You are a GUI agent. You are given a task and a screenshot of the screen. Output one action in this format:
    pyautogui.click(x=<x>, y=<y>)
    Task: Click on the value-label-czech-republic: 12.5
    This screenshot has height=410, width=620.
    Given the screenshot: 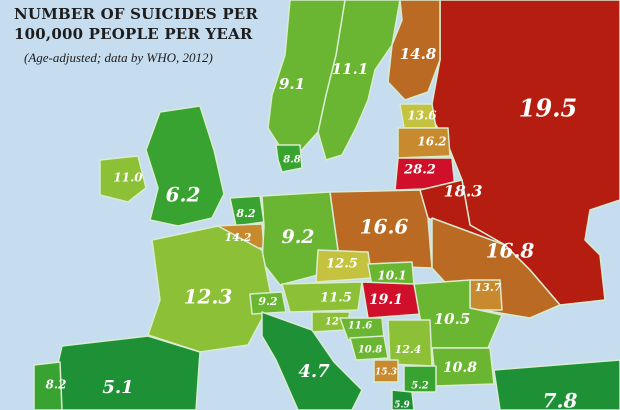 What is the action you would take?
    pyautogui.click(x=342, y=264)
    